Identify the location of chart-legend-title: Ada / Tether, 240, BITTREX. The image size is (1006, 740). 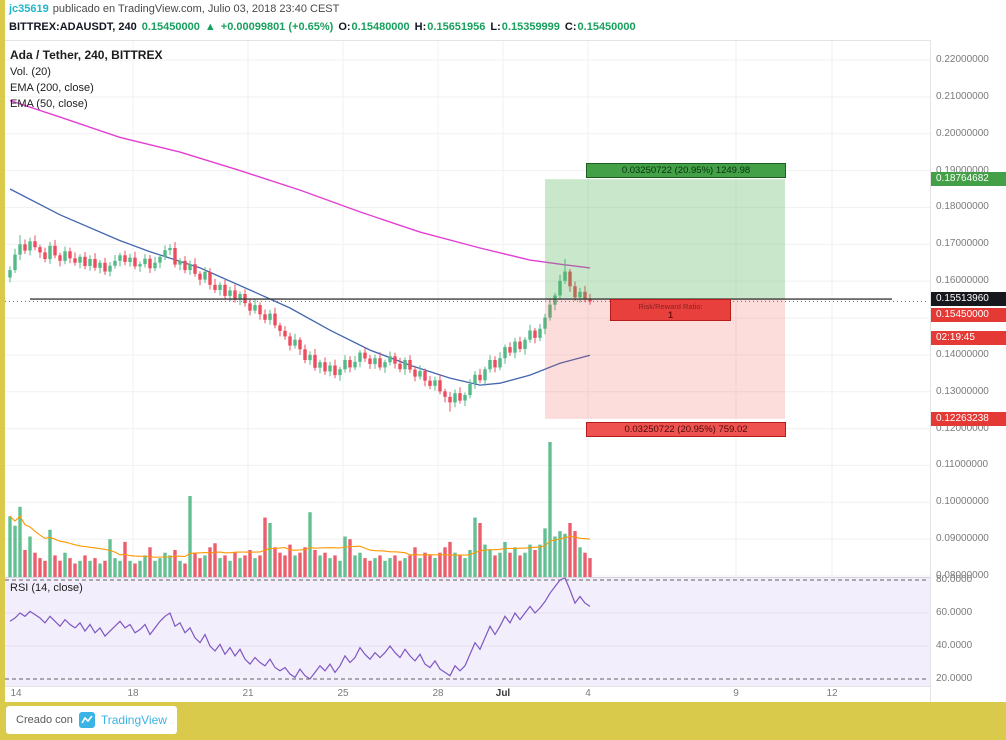
(86, 55).